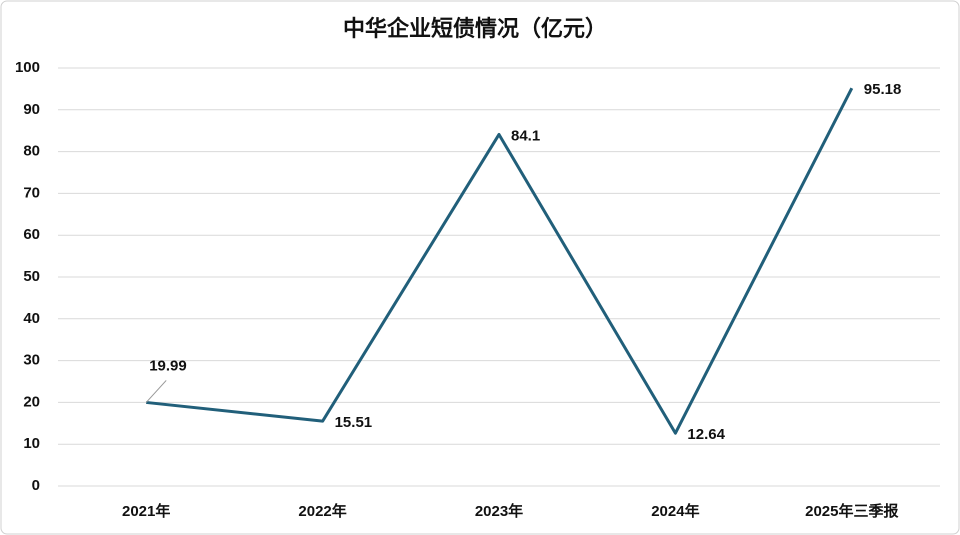 Image resolution: width=960 pixels, height=535 pixels. What do you see at coordinates (146, 511) in the screenshot?
I see `x-tick-label: 2021年` at bounding box center [146, 511].